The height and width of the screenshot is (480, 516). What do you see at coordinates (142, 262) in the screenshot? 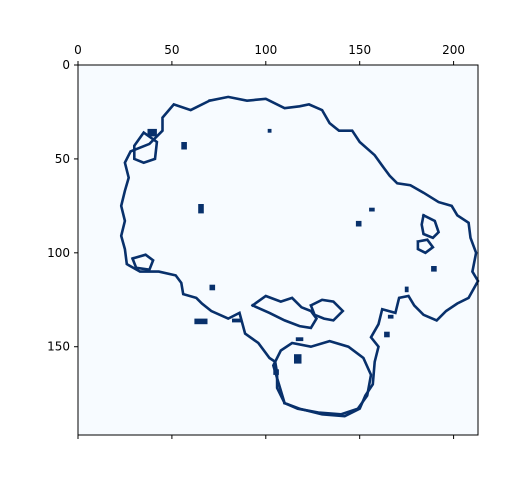
I see `contour-bottom-left-loop` at bounding box center [142, 262].